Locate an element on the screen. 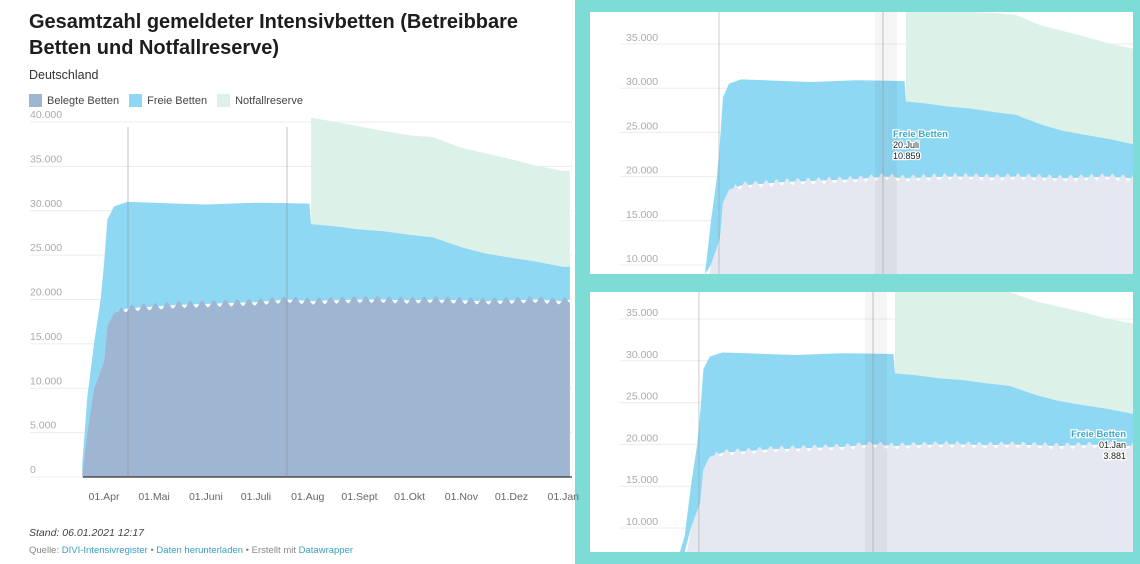 This screenshot has width=1140, height=564. source-prefix: Quelle: is located at coordinates (45, 550).